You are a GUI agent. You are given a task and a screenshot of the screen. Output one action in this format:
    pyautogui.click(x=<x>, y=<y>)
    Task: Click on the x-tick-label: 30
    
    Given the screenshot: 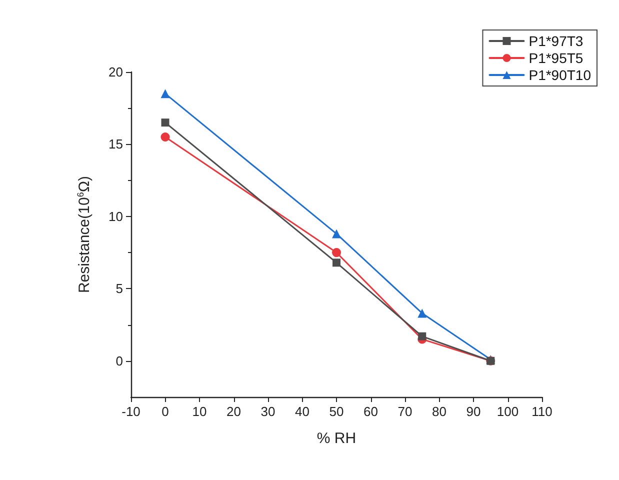 What is the action you would take?
    pyautogui.click(x=268, y=411)
    